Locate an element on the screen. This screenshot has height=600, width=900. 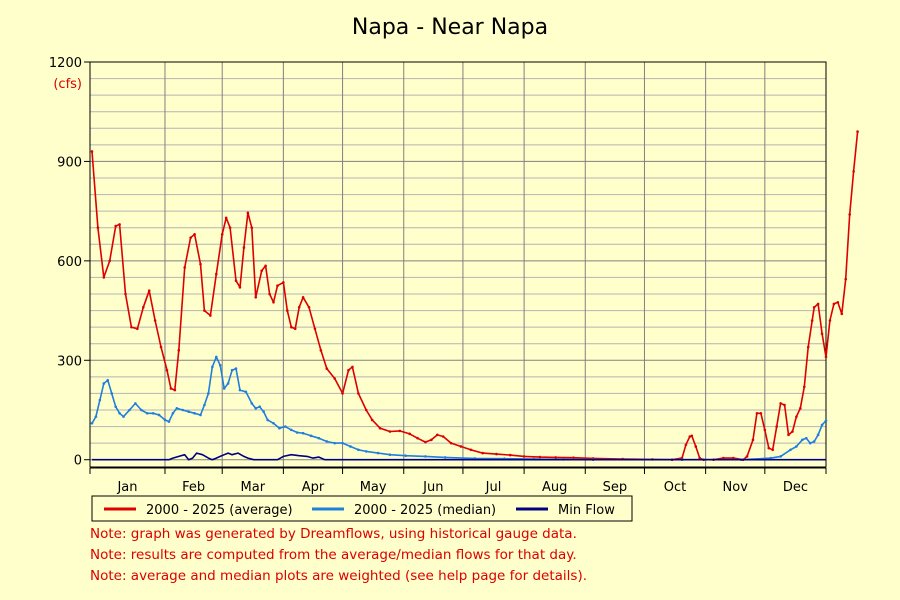
legend-box is located at coordinates (362, 508).